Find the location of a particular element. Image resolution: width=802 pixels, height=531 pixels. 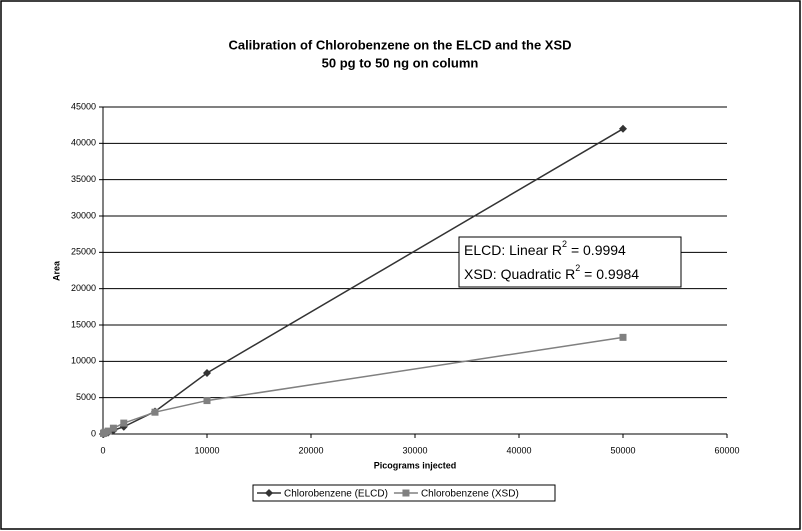

y-tick-label: 15000 is located at coordinates (83, 324).